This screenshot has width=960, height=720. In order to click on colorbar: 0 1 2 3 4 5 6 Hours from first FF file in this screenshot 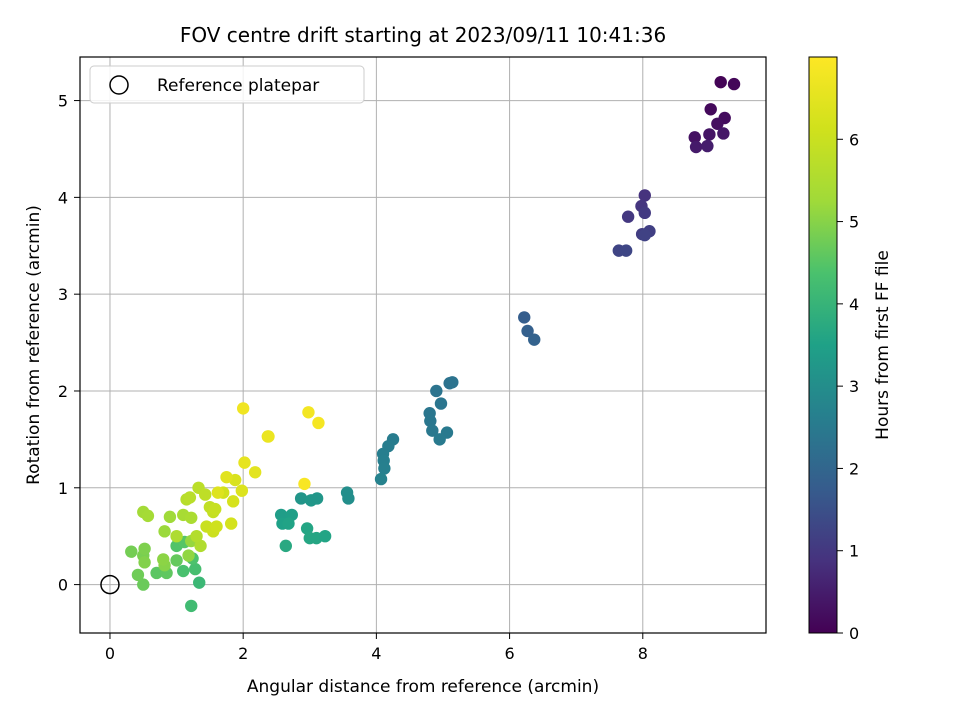, I will do `click(850, 349)`.